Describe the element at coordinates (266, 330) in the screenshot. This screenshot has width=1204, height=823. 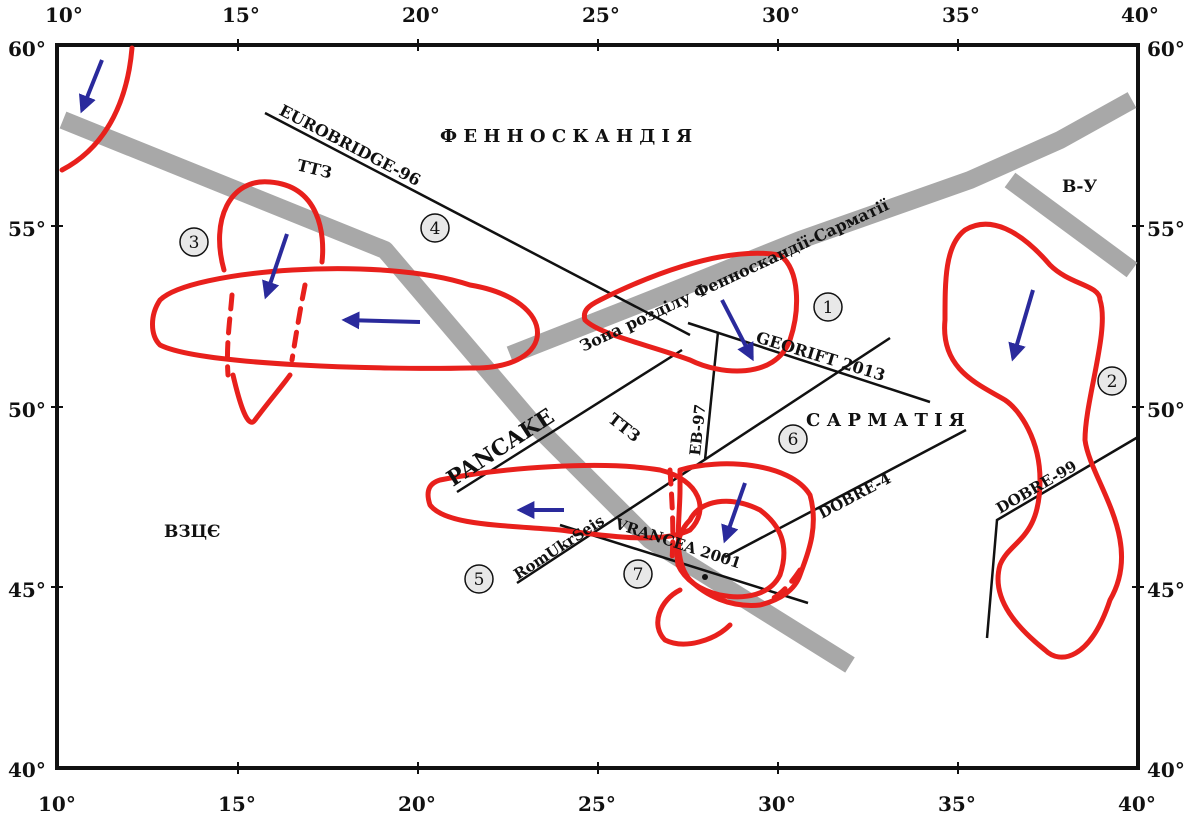
I see `anomaly-3-dashed` at that location.